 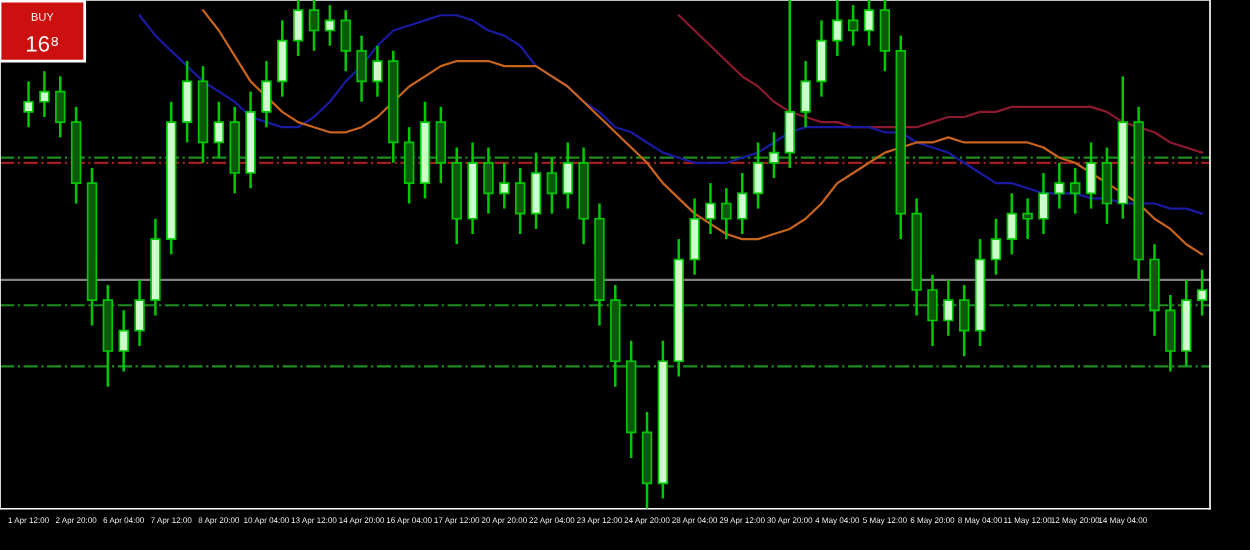 What do you see at coordinates (43, 44) in the screenshot?
I see `annotation: 16⁸` at bounding box center [43, 44].